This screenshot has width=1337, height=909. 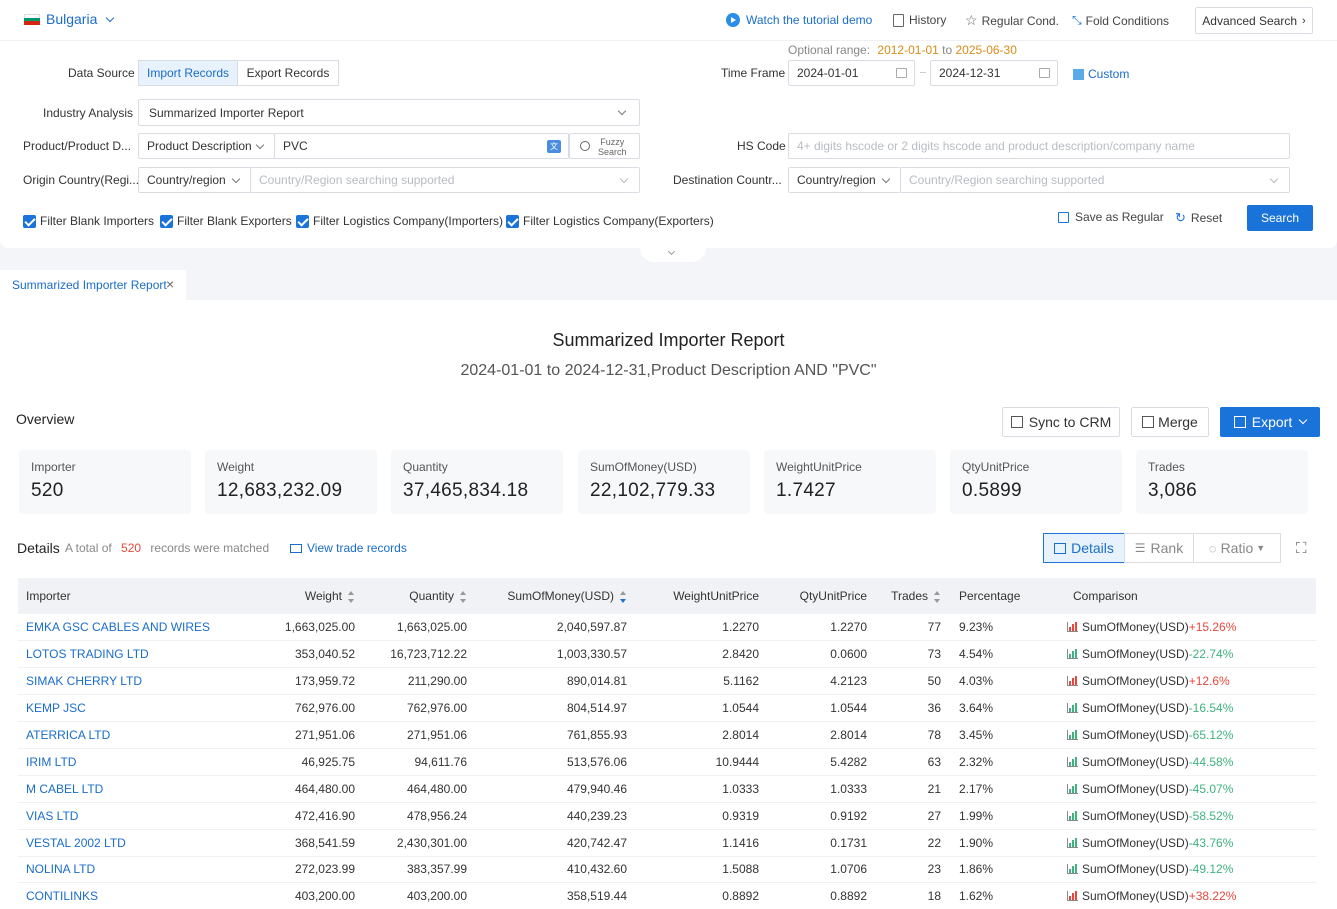 I want to click on importer-link: VESTAL 2002 LTD, so click(x=76, y=842).